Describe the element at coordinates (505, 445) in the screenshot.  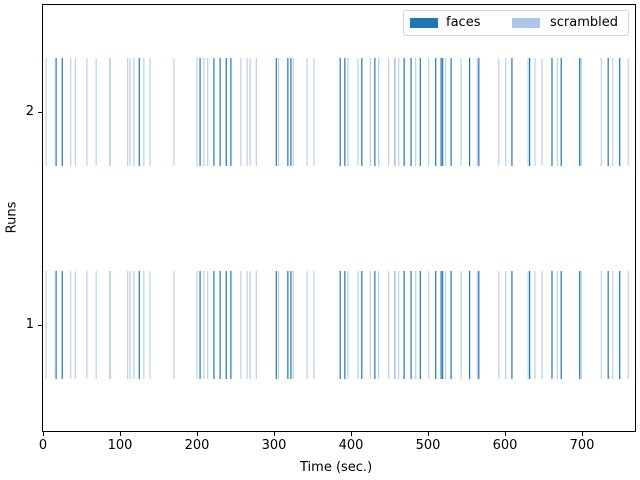
I see `x-tick-label: 600` at that location.